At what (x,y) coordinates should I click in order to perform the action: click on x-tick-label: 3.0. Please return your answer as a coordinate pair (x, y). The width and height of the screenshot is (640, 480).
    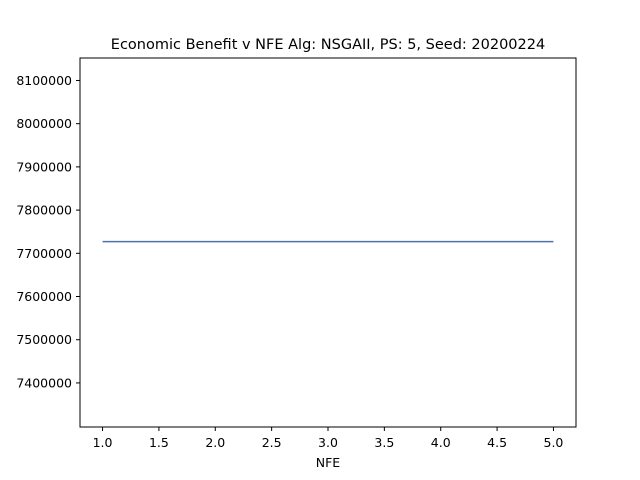
    Looking at the image, I should click on (328, 442).